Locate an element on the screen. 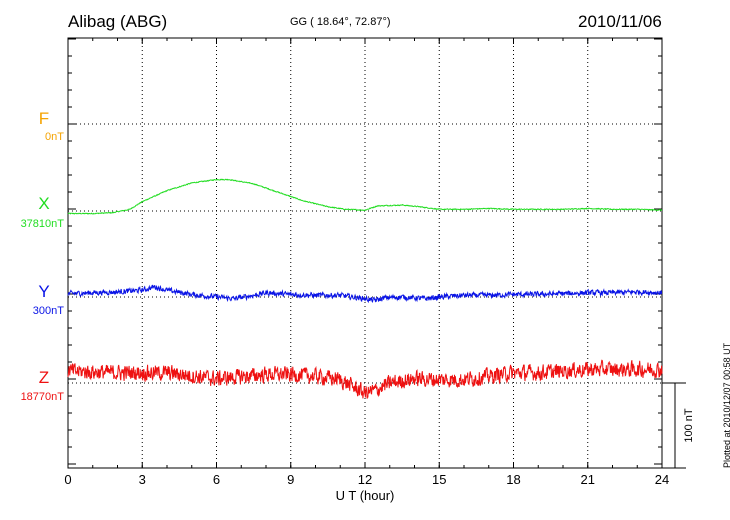 The width and height of the screenshot is (730, 520). x-tick-label: 24 is located at coordinates (662, 479).